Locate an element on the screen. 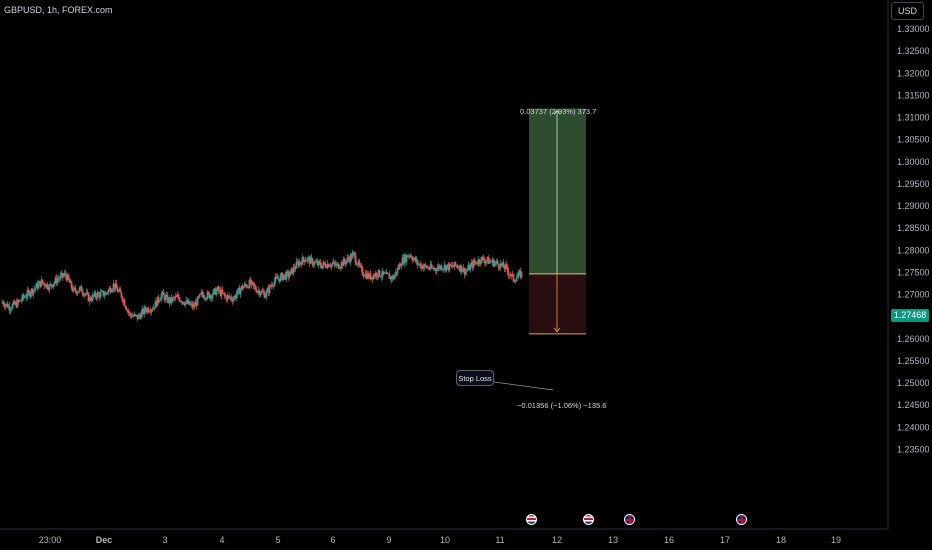 This screenshot has height=550, width=932. stop-loss-label: Stop Loss is located at coordinates (475, 378).